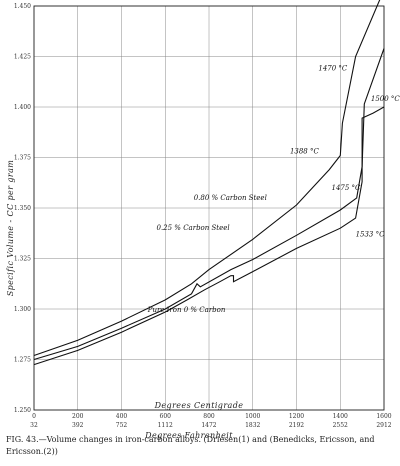  What do you see at coordinates (383, 425) in the screenshot?
I see `x-tick-label-fahrenheit: 2912` at bounding box center [383, 425].